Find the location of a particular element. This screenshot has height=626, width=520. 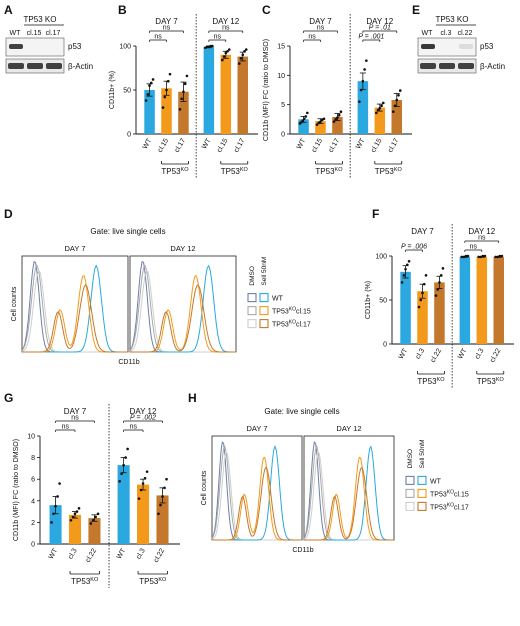

y-tick-label: 100 is located at coordinates (125, 47).